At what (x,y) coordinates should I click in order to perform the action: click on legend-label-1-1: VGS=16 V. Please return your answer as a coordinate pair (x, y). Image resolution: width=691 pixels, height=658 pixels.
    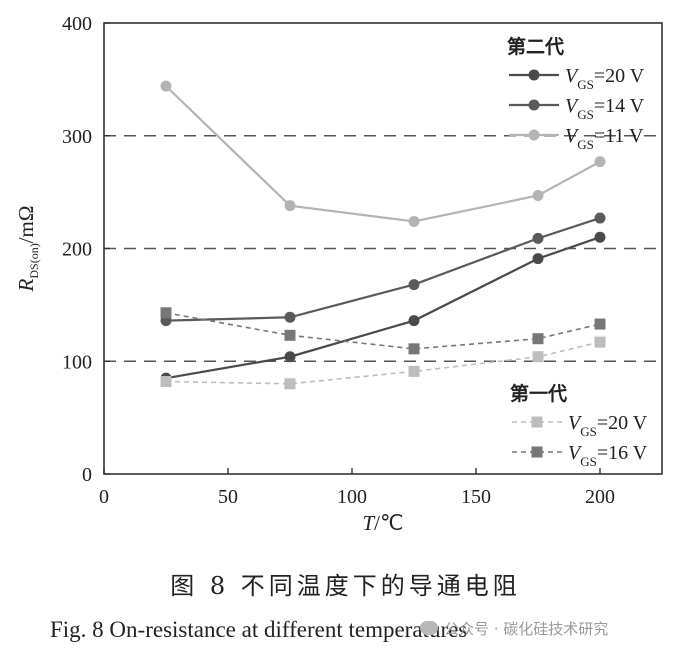
    Looking at the image, I should click on (608, 455).